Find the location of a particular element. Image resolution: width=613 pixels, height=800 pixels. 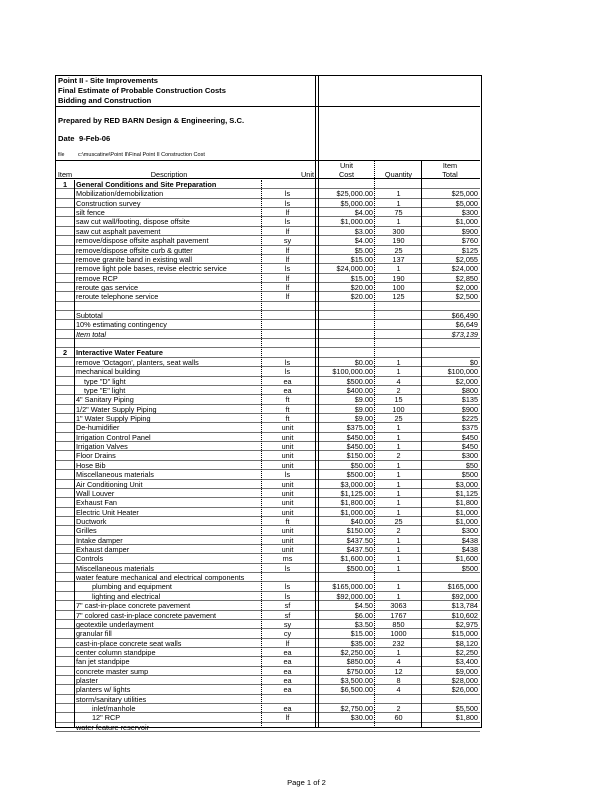

unit-cost: $850.00 is located at coordinates (359, 662).